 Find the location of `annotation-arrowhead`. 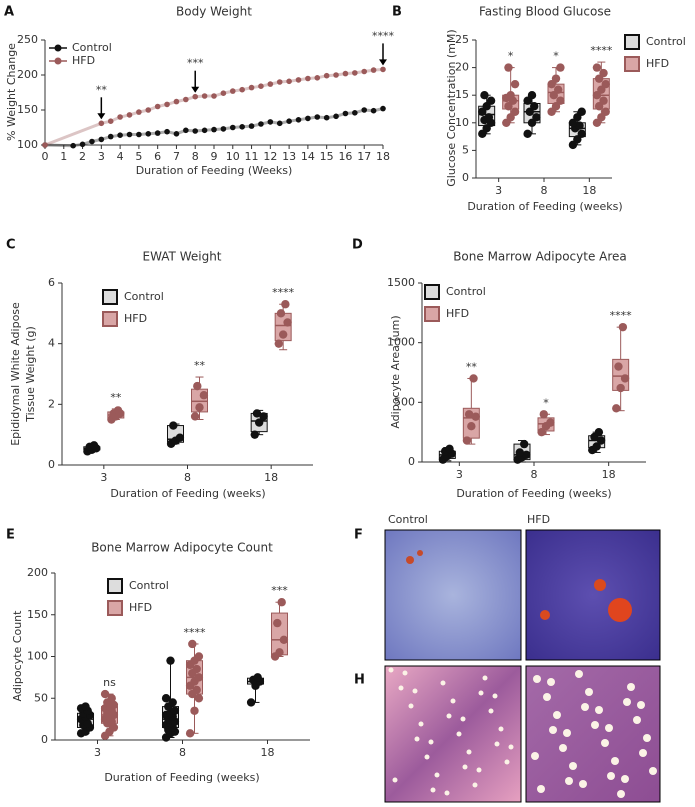

annotation-arrowhead is located at coordinates (383, 62).